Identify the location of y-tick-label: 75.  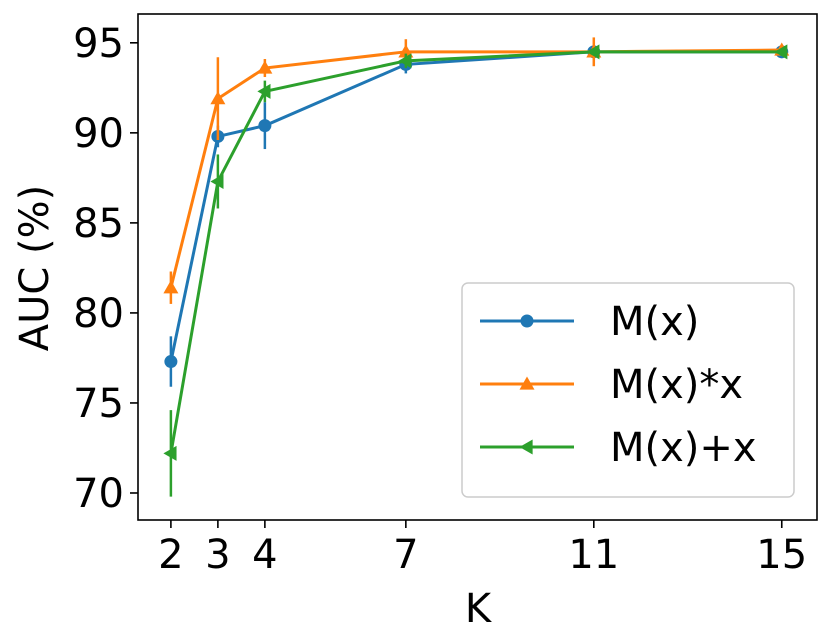
(98, 404).